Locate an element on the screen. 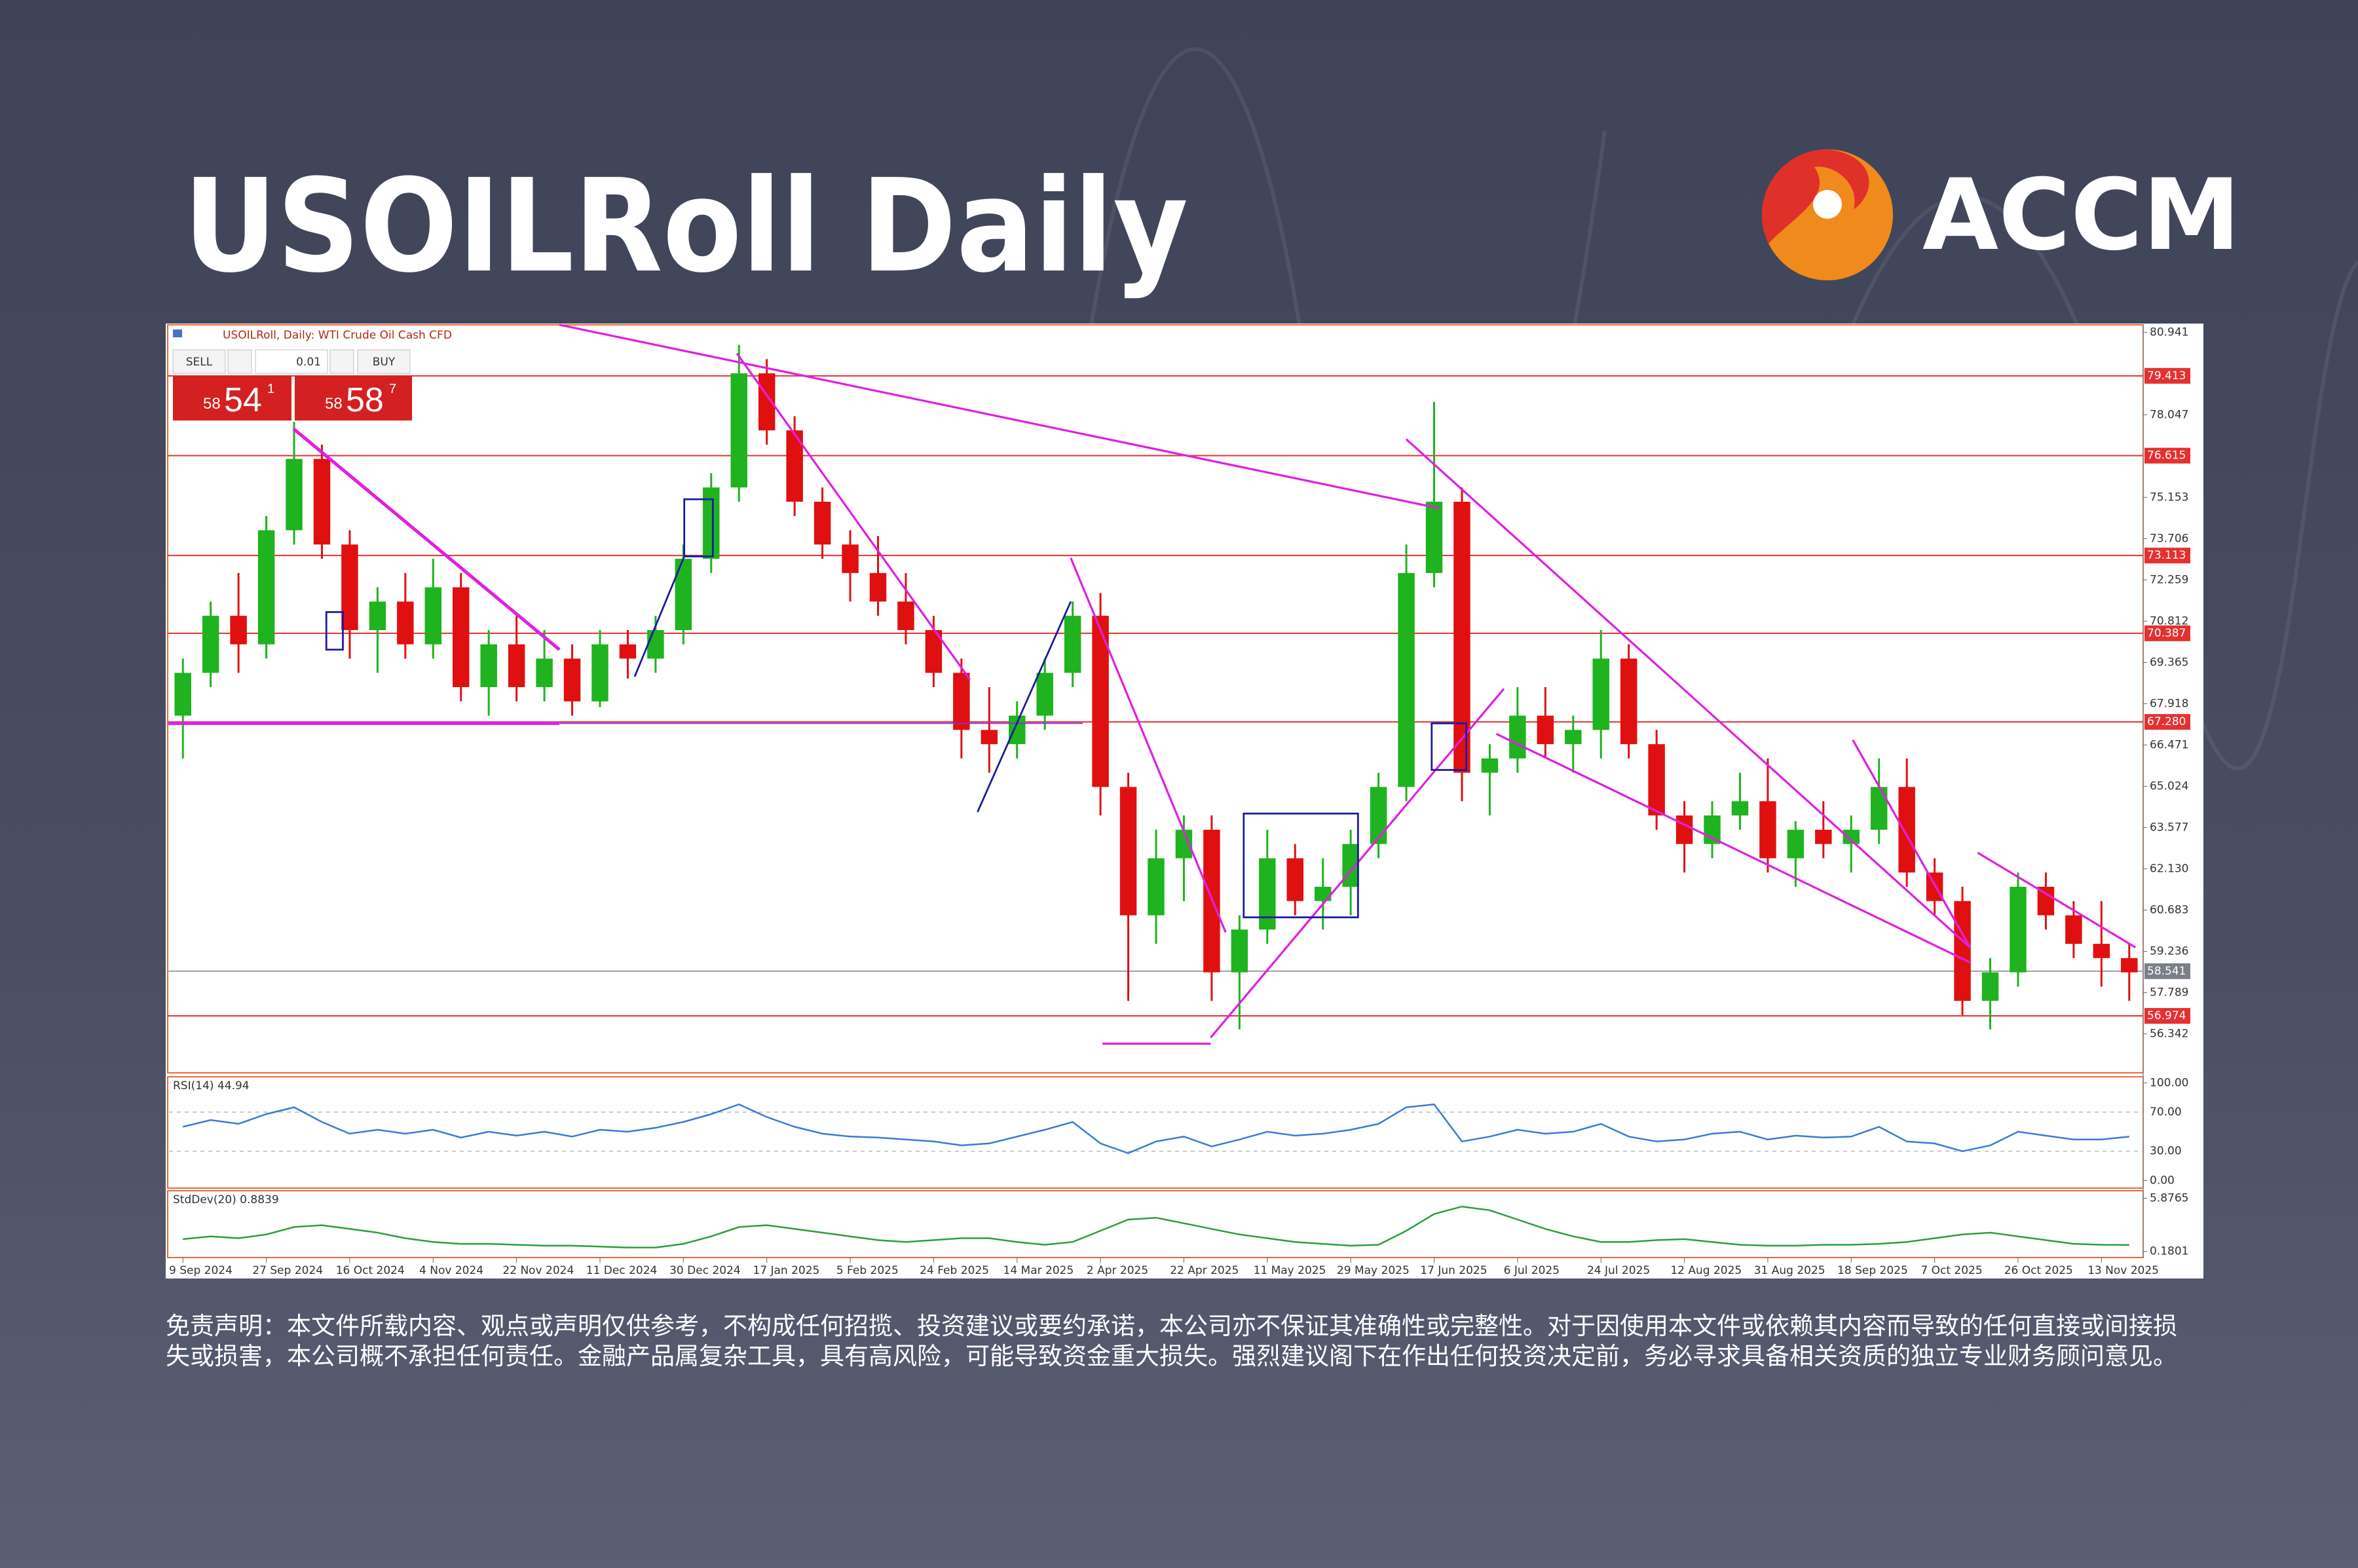 Image resolution: width=2358 pixels, height=1568 pixels. y-tick-label: 30.00 is located at coordinates (2166, 1151).